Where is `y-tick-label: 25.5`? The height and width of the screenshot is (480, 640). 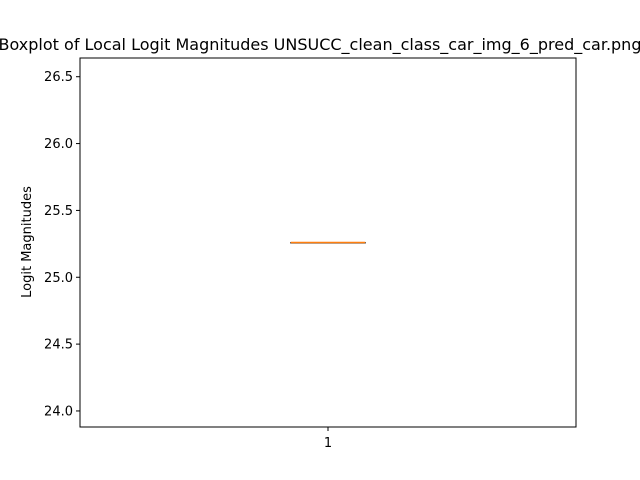 y-tick-label: 25.5 is located at coordinates (58, 211).